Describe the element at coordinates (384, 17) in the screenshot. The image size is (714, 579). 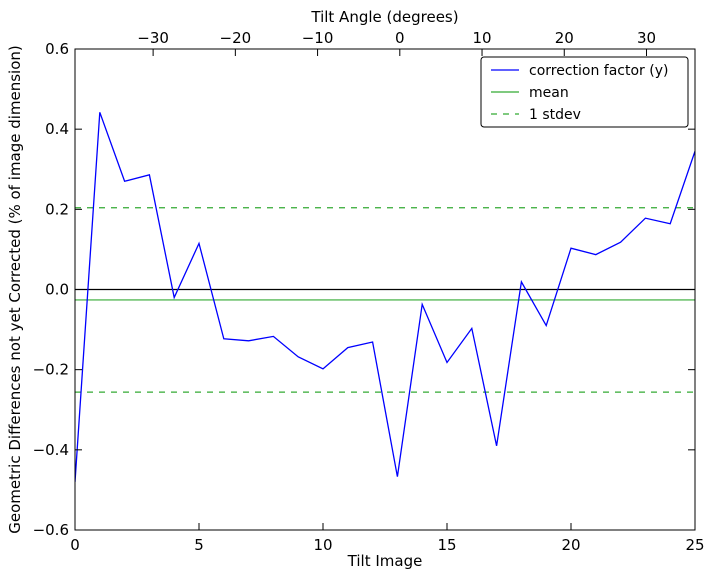
I see `top-axis-label: Tilt Angle (degrees)` at that location.